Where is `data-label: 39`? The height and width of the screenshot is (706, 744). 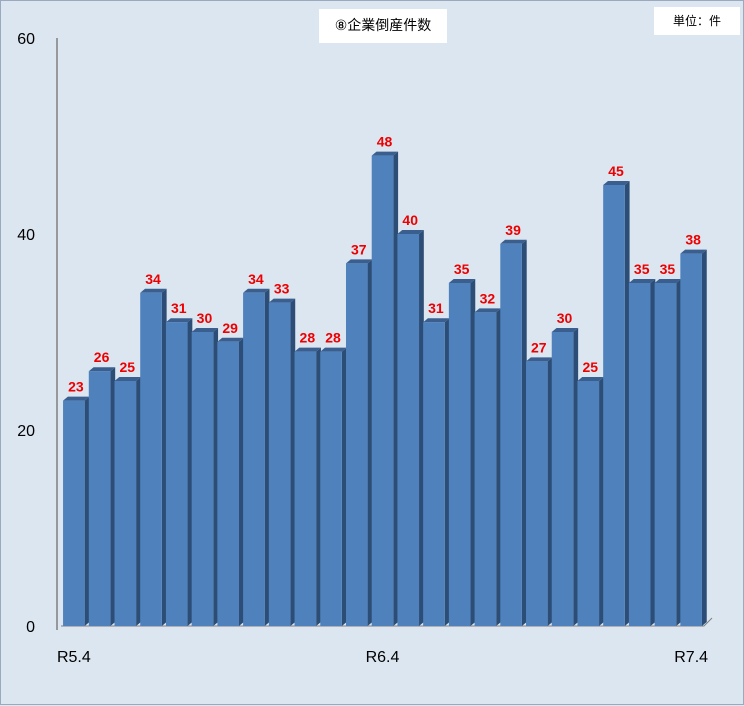
data-label: 39 is located at coordinates (513, 230).